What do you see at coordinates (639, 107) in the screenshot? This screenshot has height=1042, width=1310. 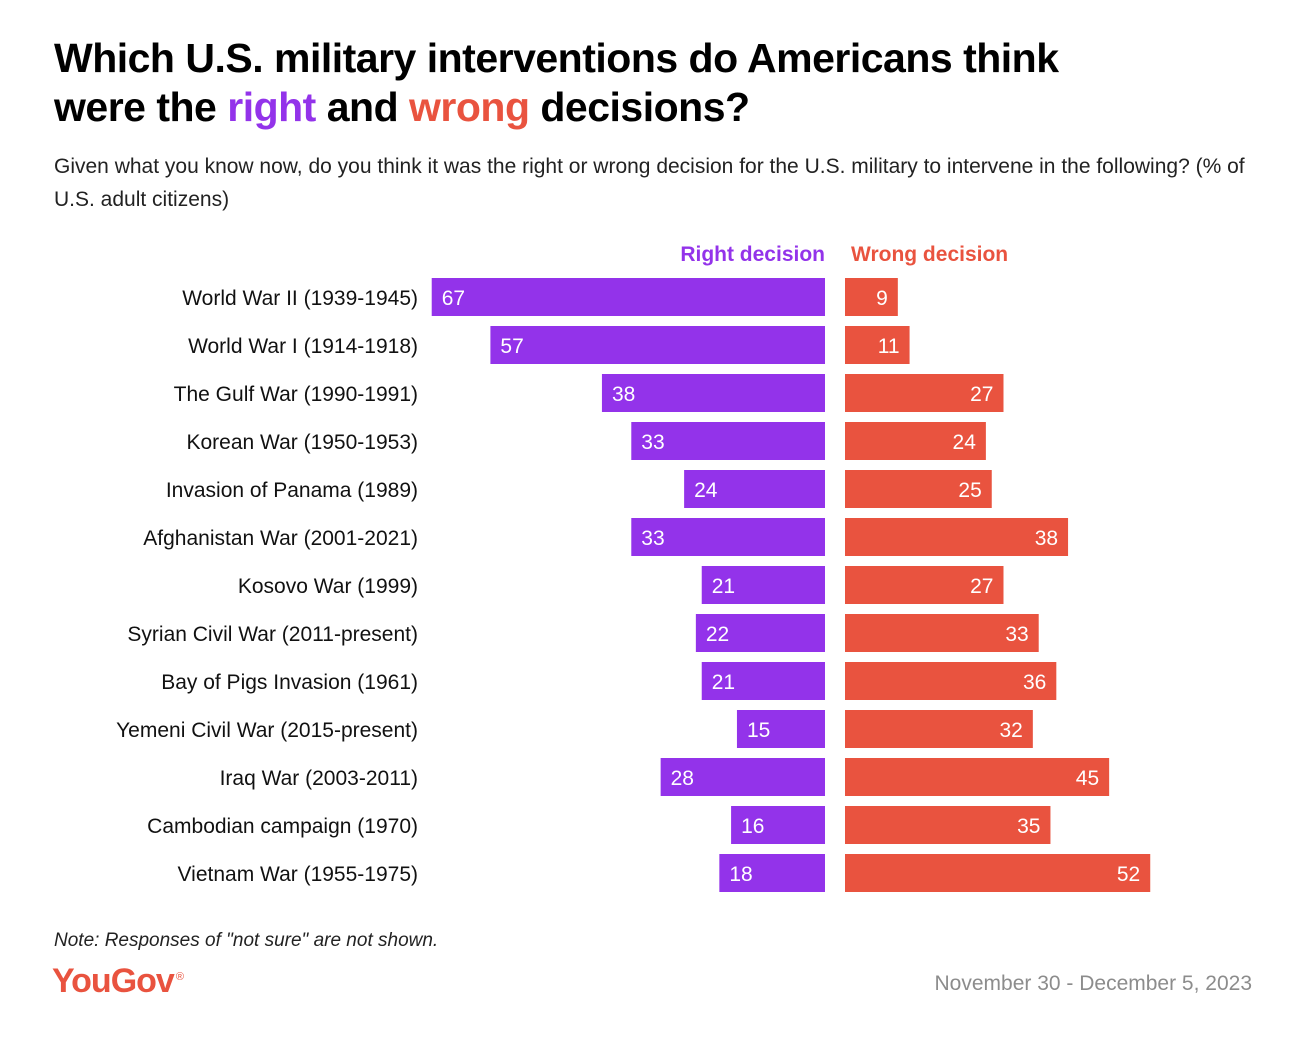 I see `title-line-2-suffix: decisions?` at bounding box center [639, 107].